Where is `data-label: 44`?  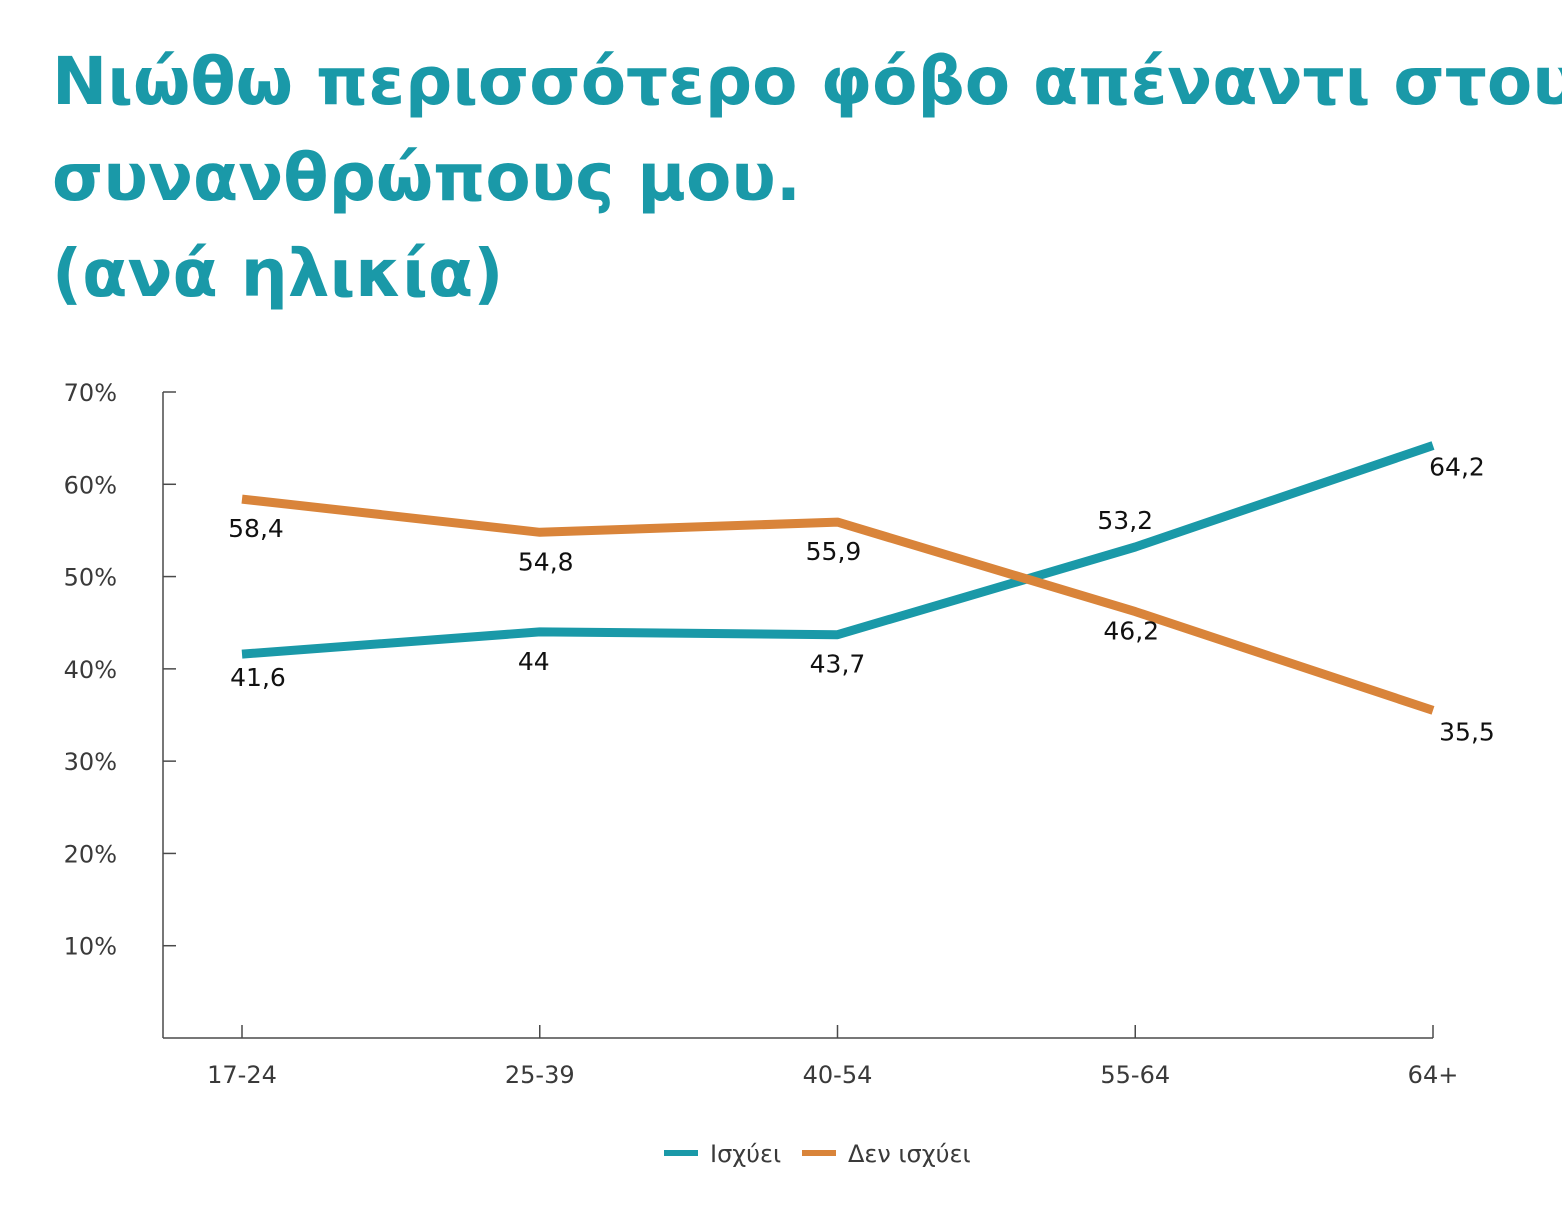
data-label: 44 is located at coordinates (534, 661).